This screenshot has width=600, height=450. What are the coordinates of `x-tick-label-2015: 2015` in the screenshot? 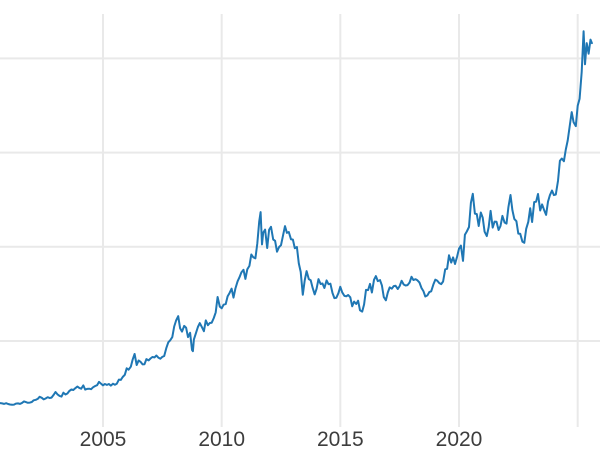 It's located at (340, 439).